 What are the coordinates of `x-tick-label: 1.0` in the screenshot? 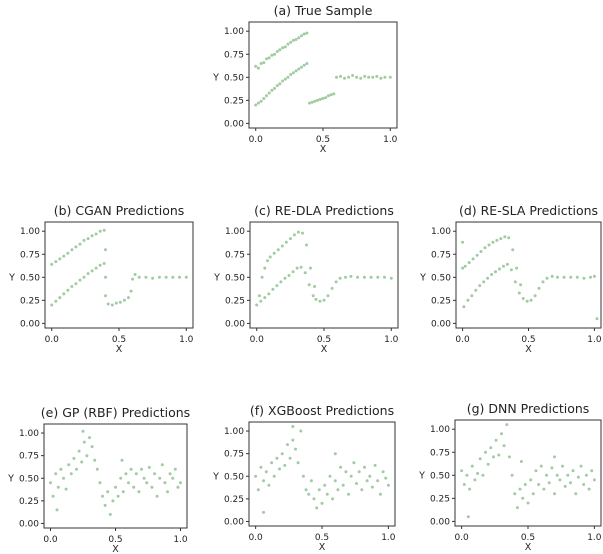 It's located at (594, 538).